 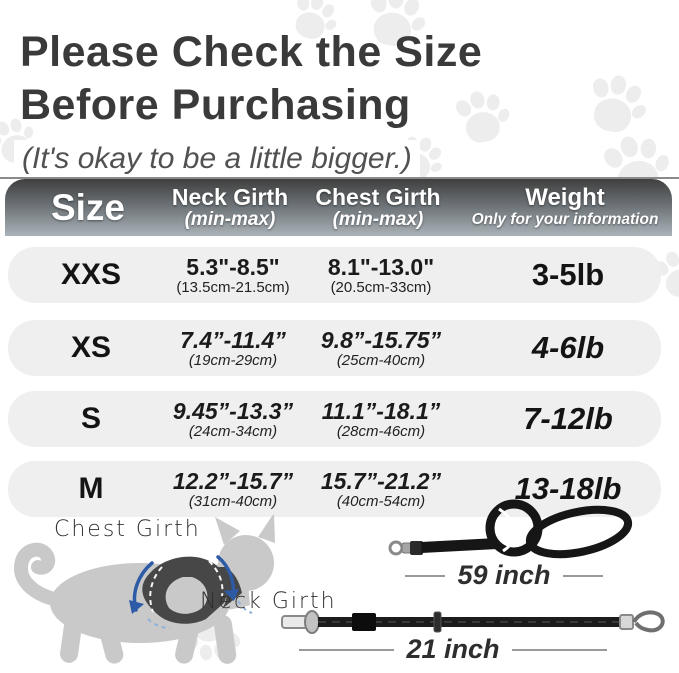 I want to click on chest-girth-cm: (28cm-46cm), so click(x=381, y=431).